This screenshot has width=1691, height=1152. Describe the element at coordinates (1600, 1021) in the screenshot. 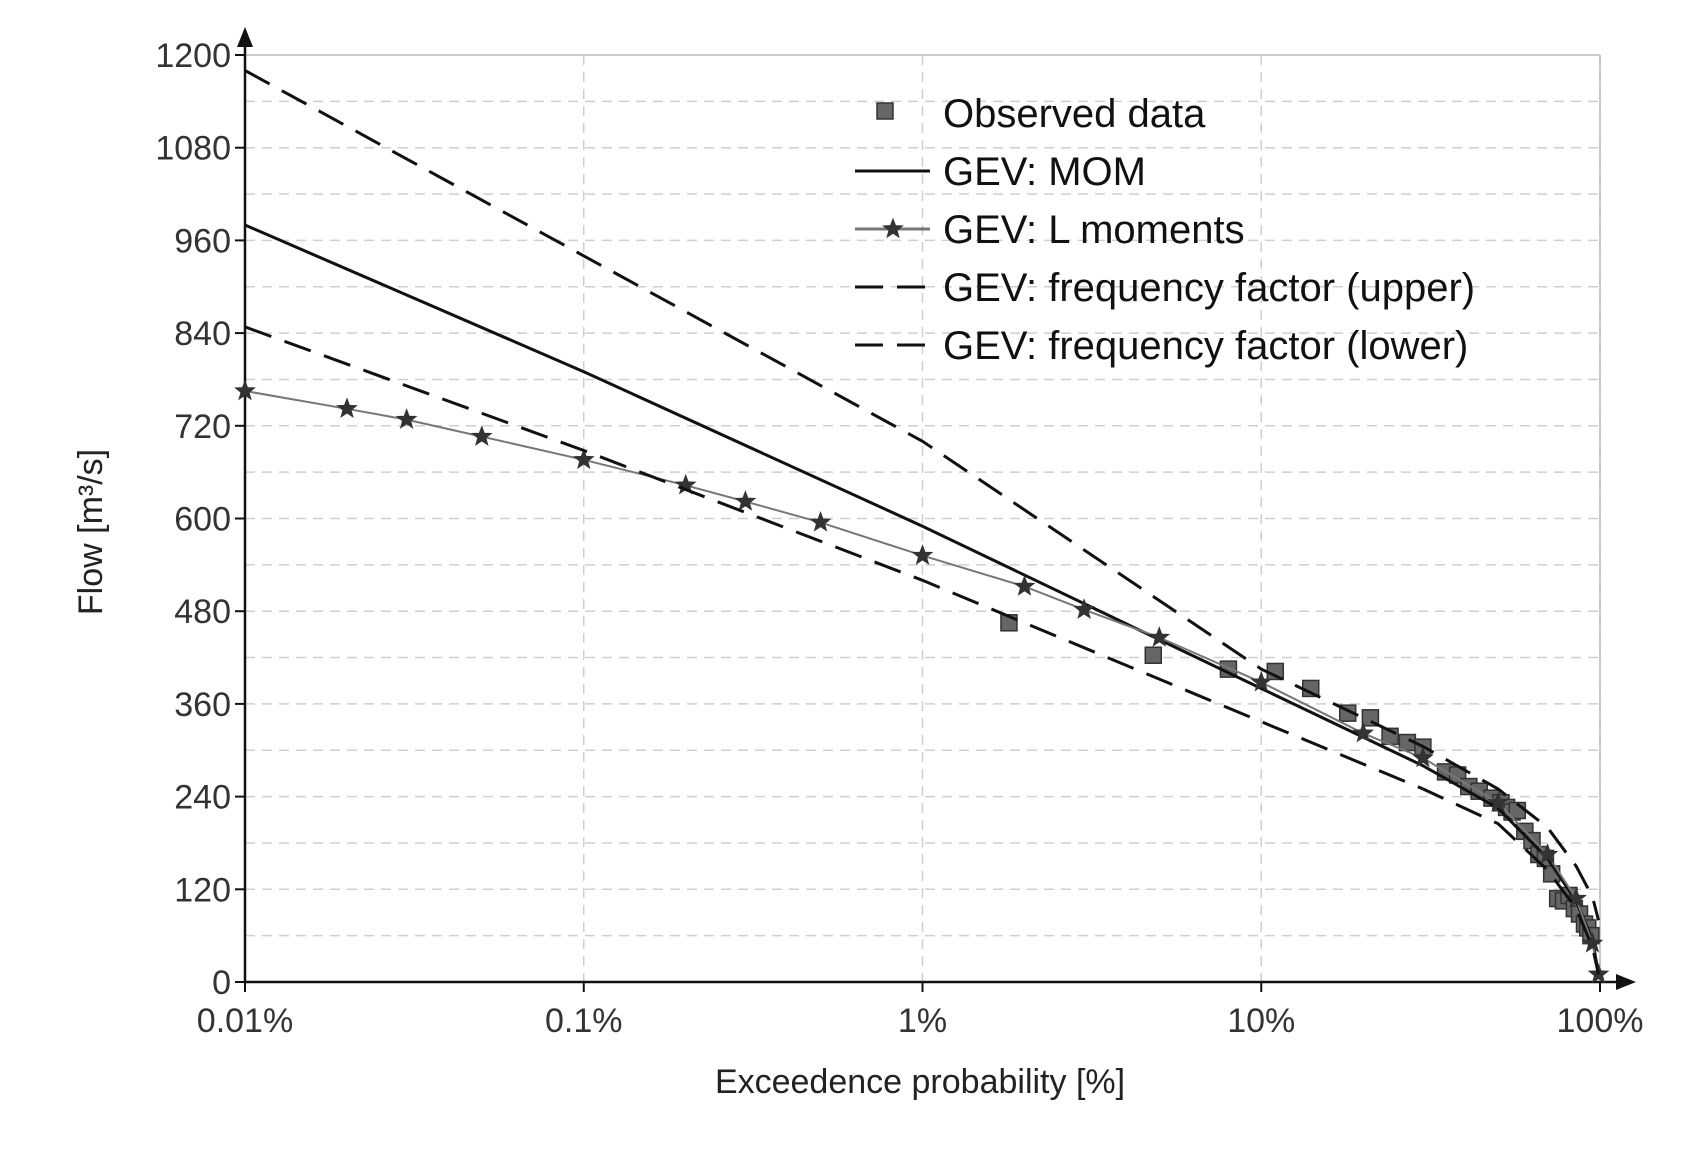

I see `x-tick-label: 100%` at that location.